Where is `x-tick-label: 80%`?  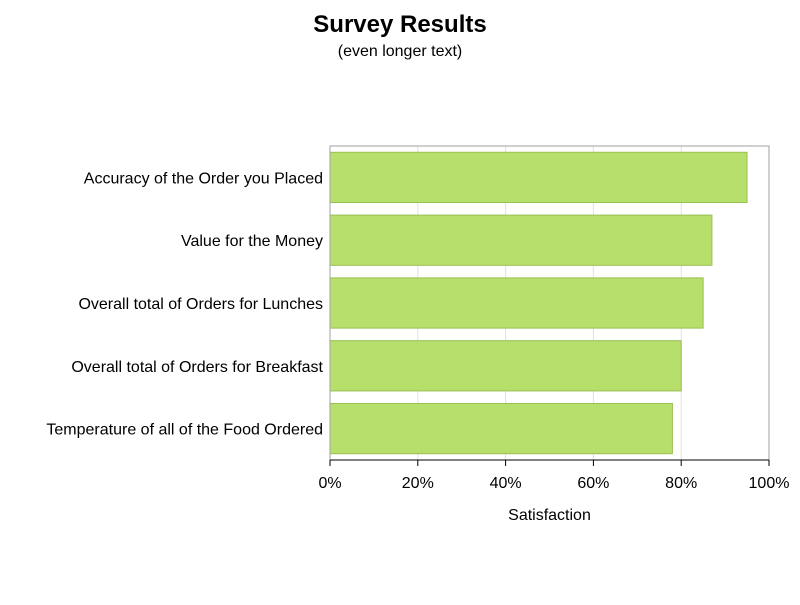
x-tick-label: 80% is located at coordinates (681, 483).